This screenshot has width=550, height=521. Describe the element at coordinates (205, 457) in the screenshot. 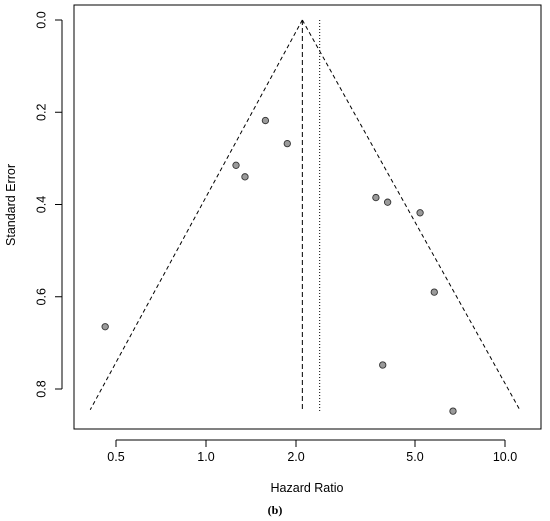

I see `x-tick-label: 1.0` at that location.